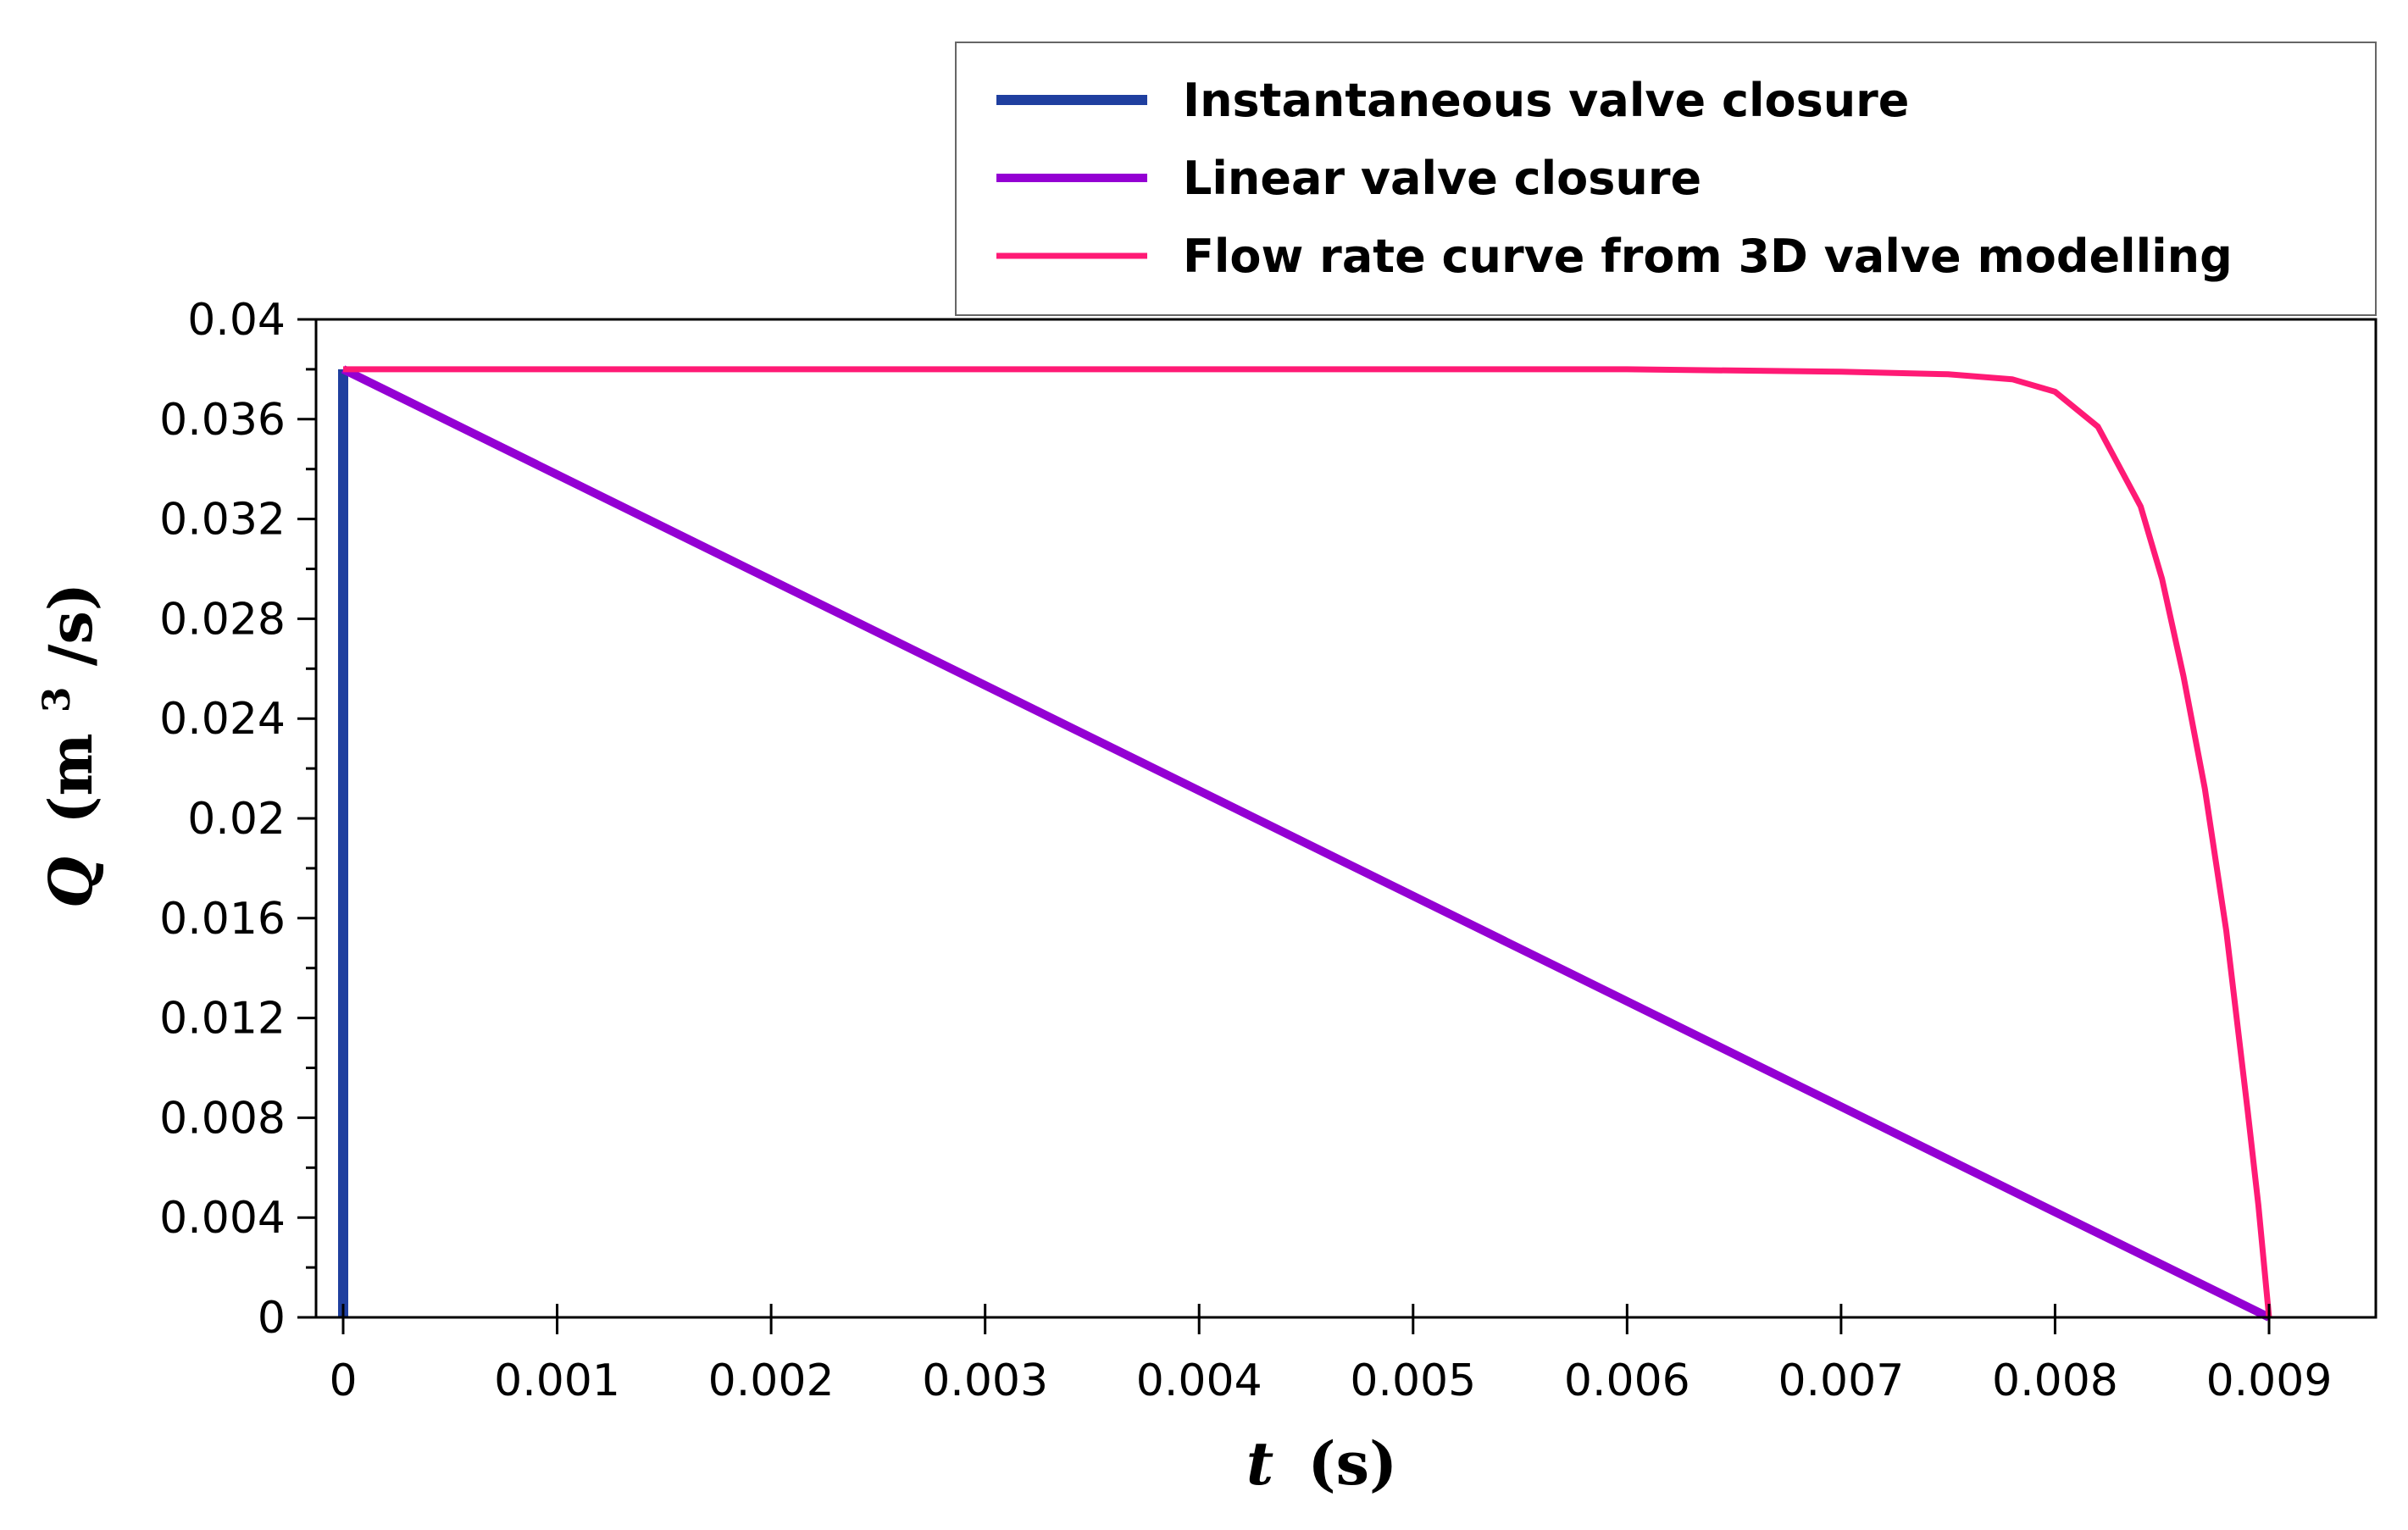  I want to click on legend-box, so click(1666, 179).